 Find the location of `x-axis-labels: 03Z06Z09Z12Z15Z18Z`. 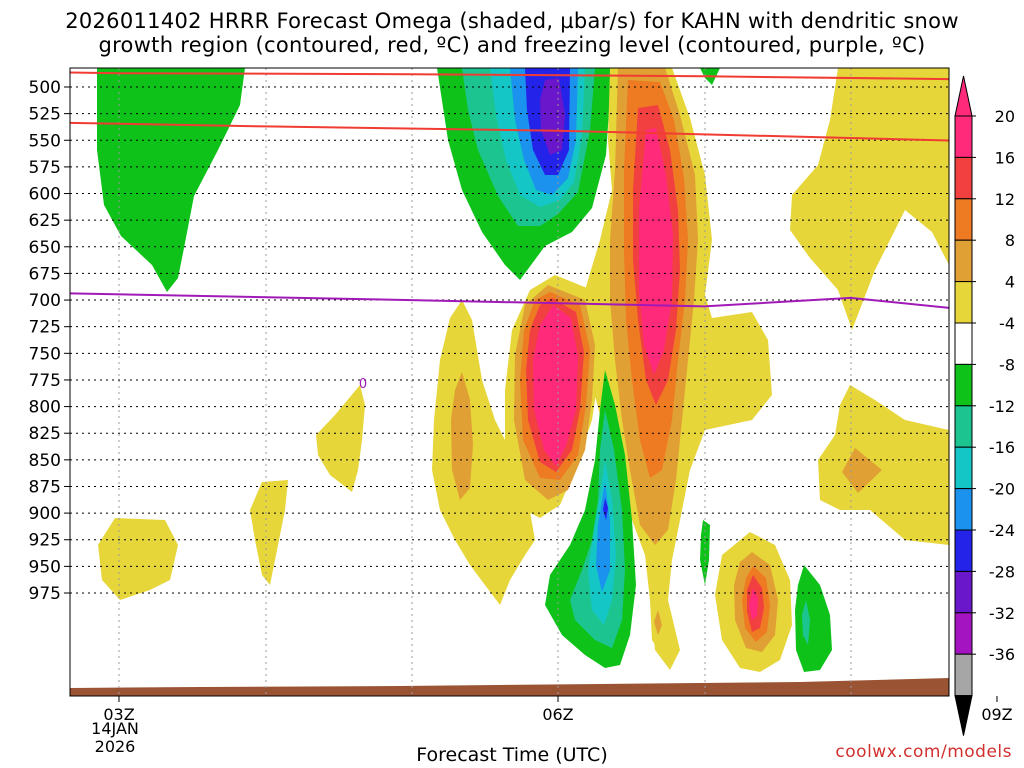

x-axis-labels: 03Z06Z09Z12Z15Z18Z is located at coordinates (558, 710).